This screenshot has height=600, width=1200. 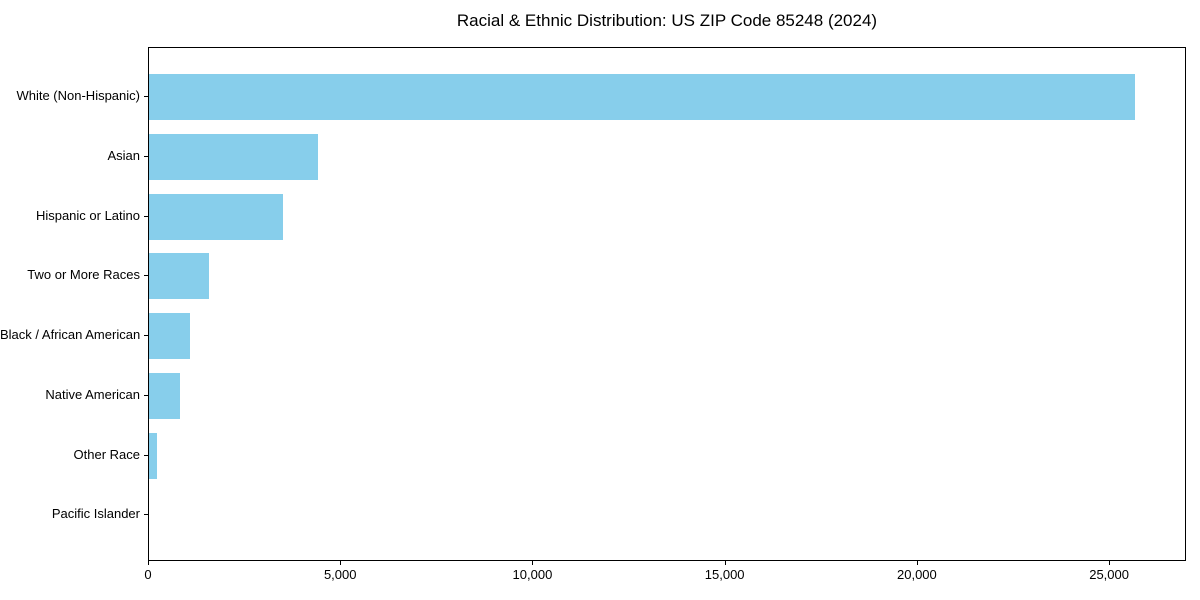 I want to click on y-axis-label: Pacific Islander, so click(x=95, y=514).